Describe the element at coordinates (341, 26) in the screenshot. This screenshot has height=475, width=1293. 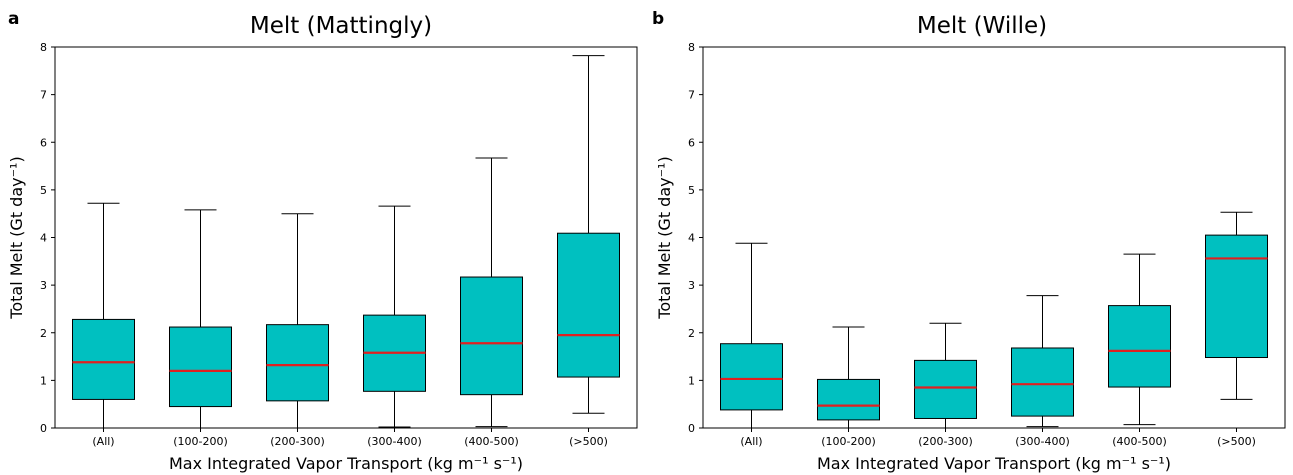
I see `chart-title: Melt (Mattingly)` at that location.